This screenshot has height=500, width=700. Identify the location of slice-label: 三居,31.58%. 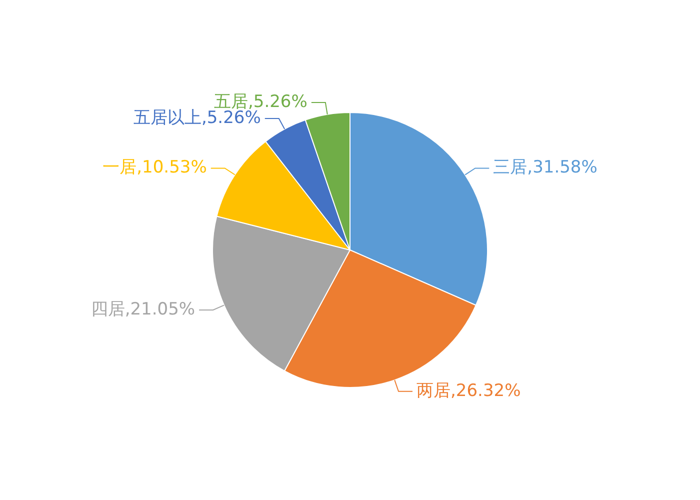
(545, 168).